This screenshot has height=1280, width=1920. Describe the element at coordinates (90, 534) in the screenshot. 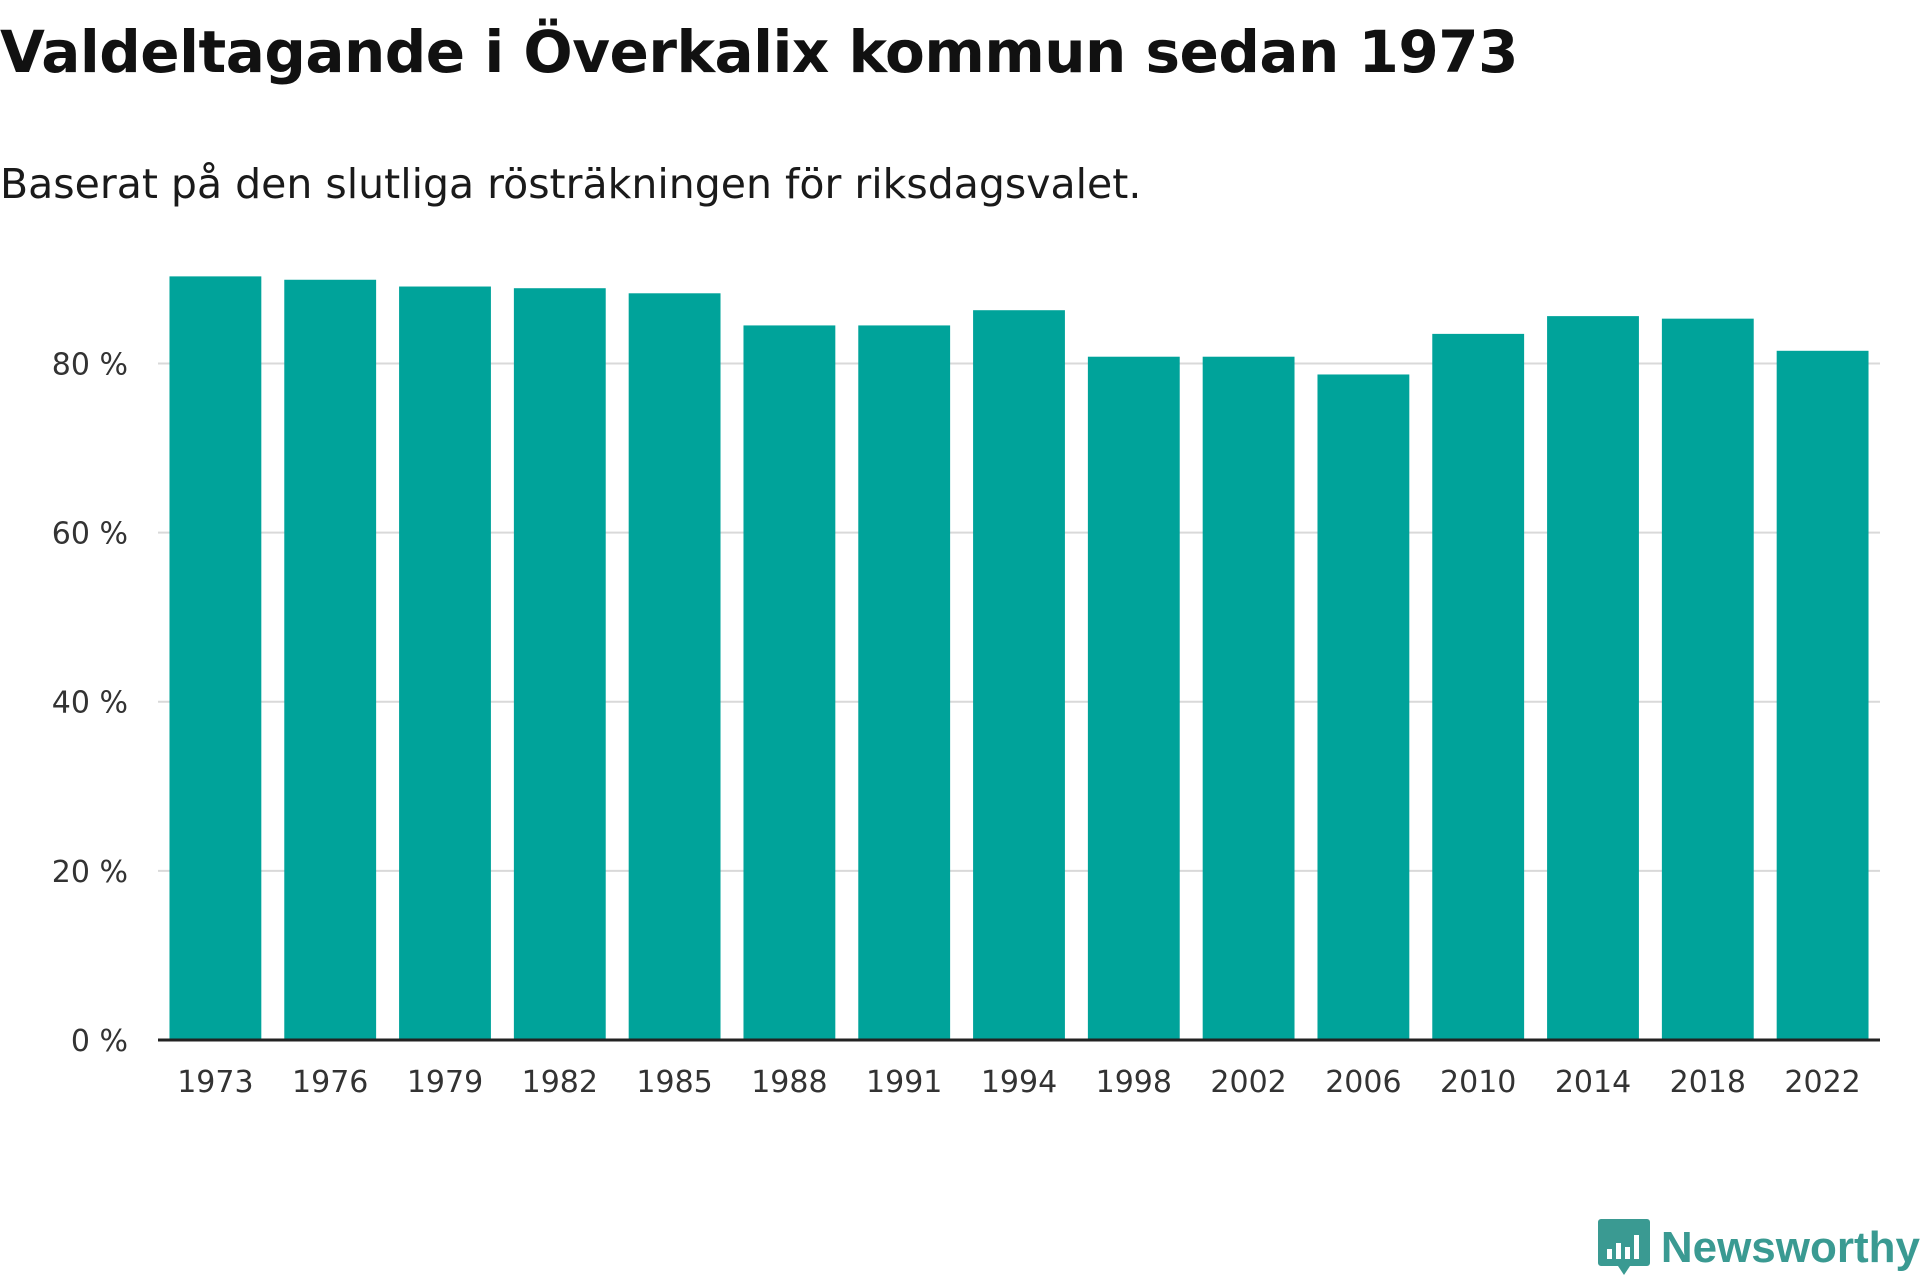

I see `y-tick-label: 60 %` at that location.